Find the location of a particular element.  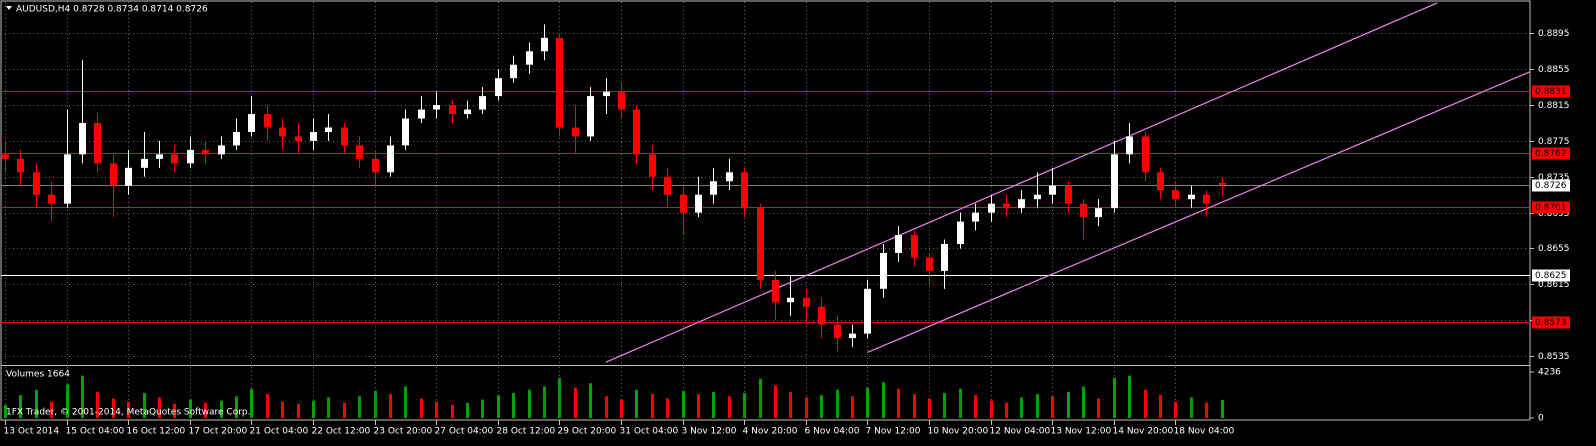

x-tick-label: 12 Nov 04:00 is located at coordinates (1020, 432).